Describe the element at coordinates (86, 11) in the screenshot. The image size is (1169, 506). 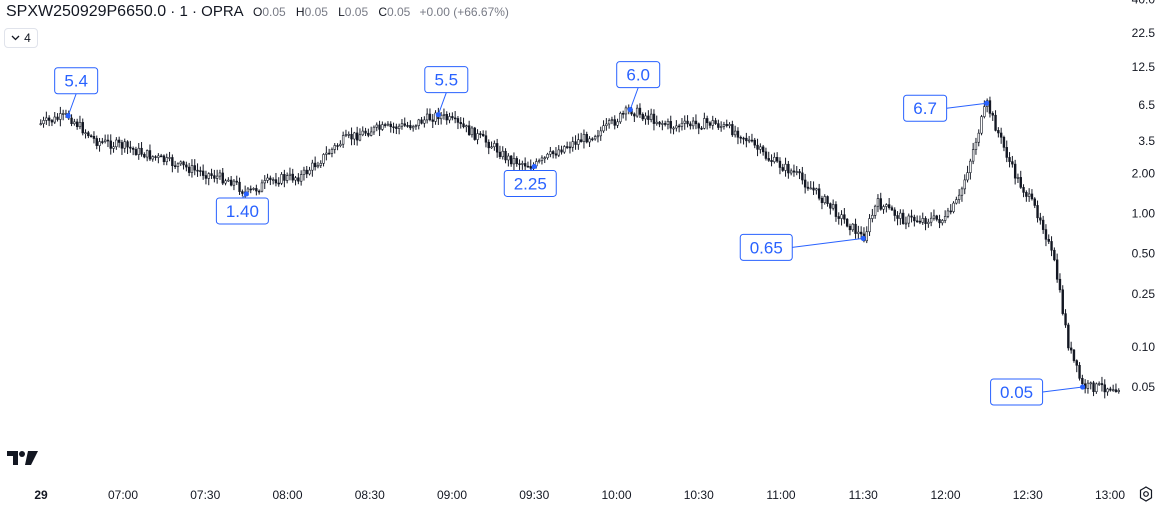
I see `symbol-name: SPXW250929P6650.0` at that location.